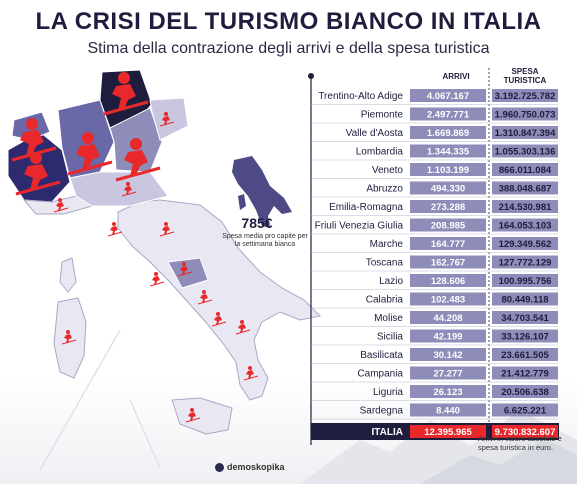 Image resolution: width=577 pixels, height=484 pixels. I want to click on logo-text: demoskopika, so click(256, 467).